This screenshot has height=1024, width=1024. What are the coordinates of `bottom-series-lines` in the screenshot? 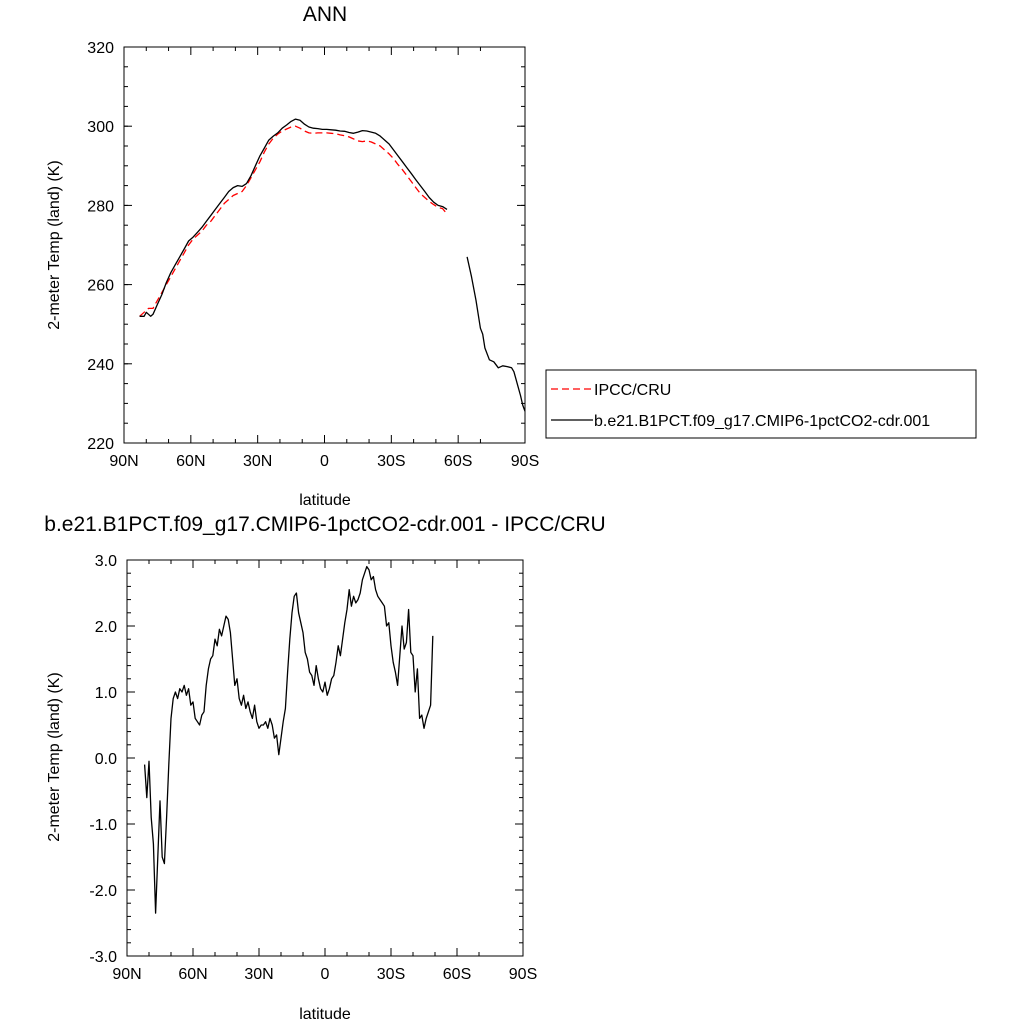 It's located at (288, 739).